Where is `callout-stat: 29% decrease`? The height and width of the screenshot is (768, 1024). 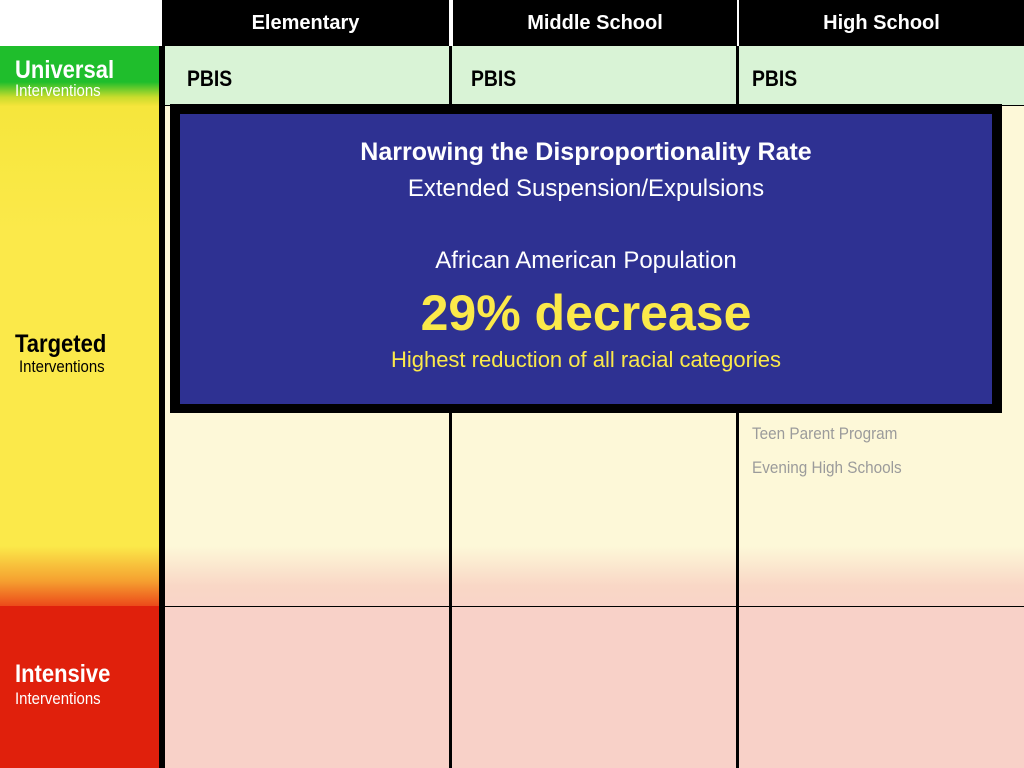
callout-stat: 29% decrease is located at coordinates (586, 313).